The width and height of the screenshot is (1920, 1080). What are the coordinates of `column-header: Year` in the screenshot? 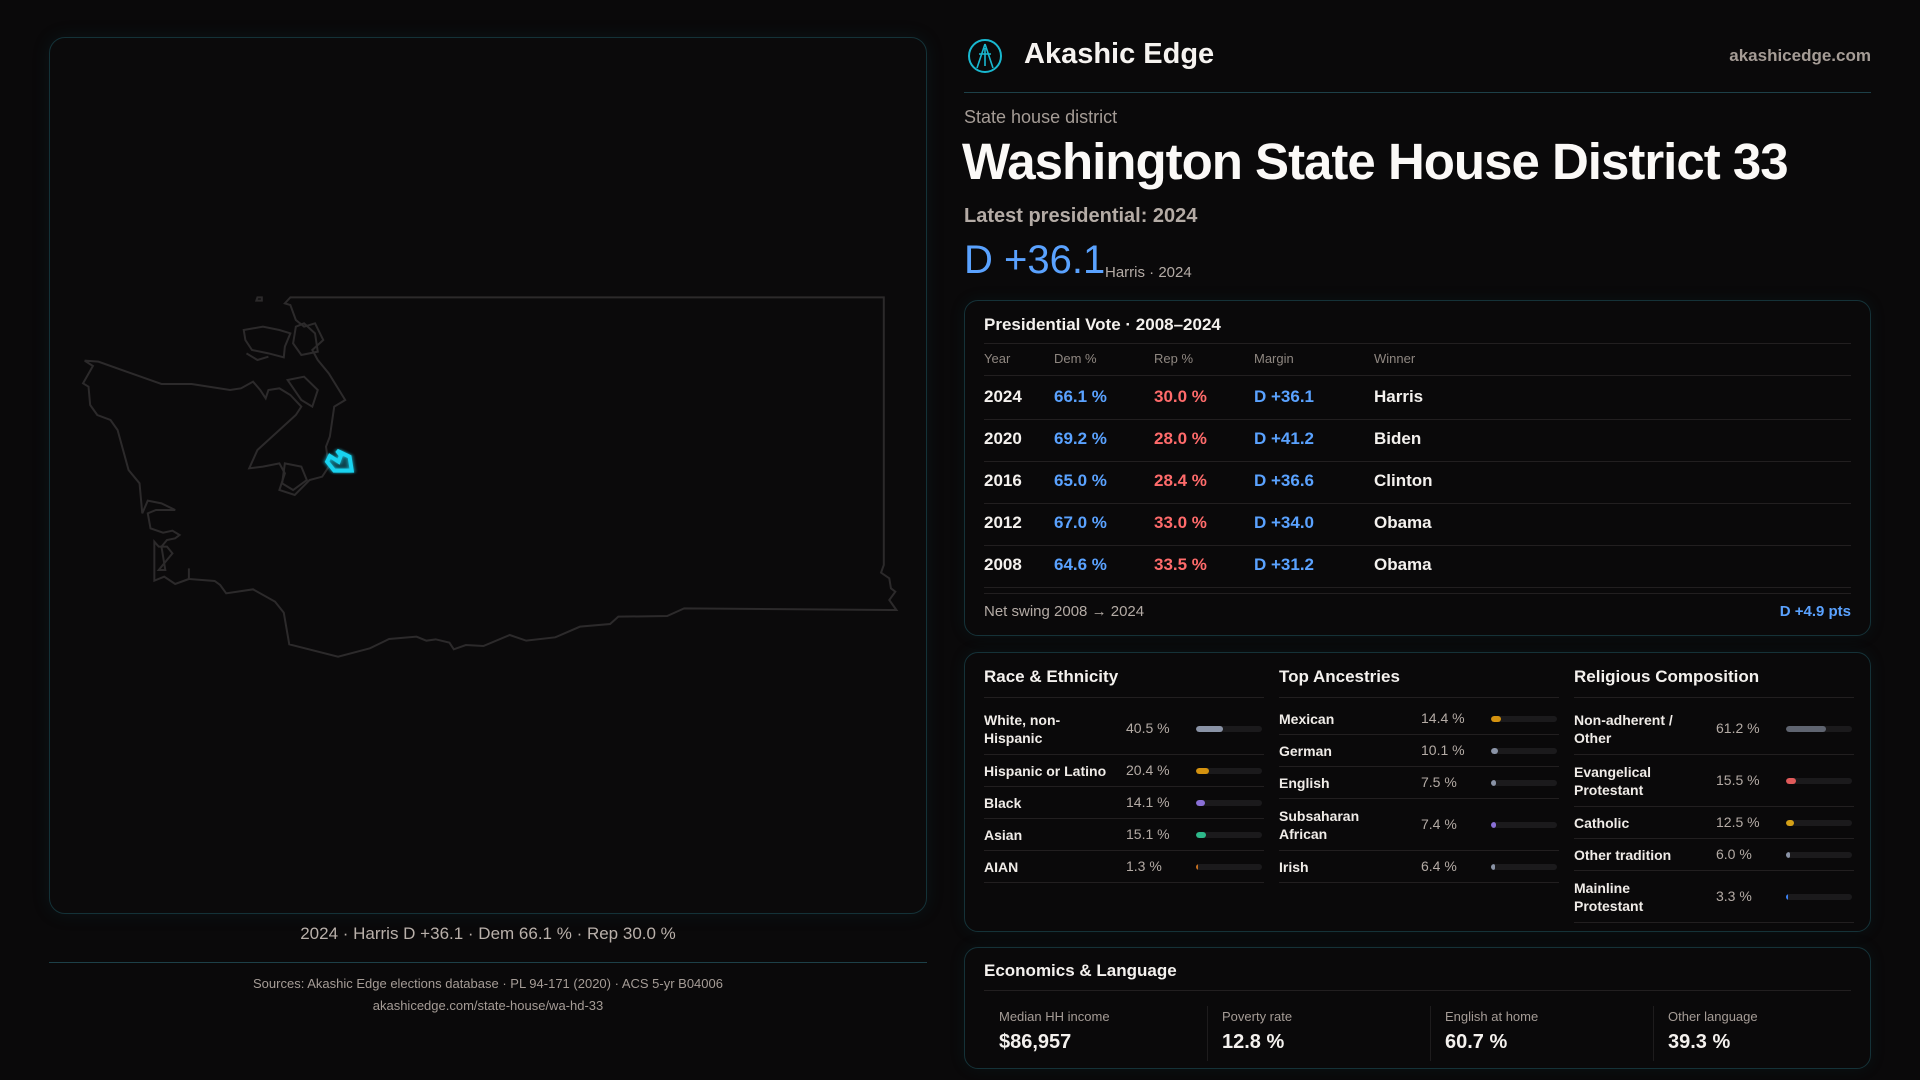 It's located at (997, 358).